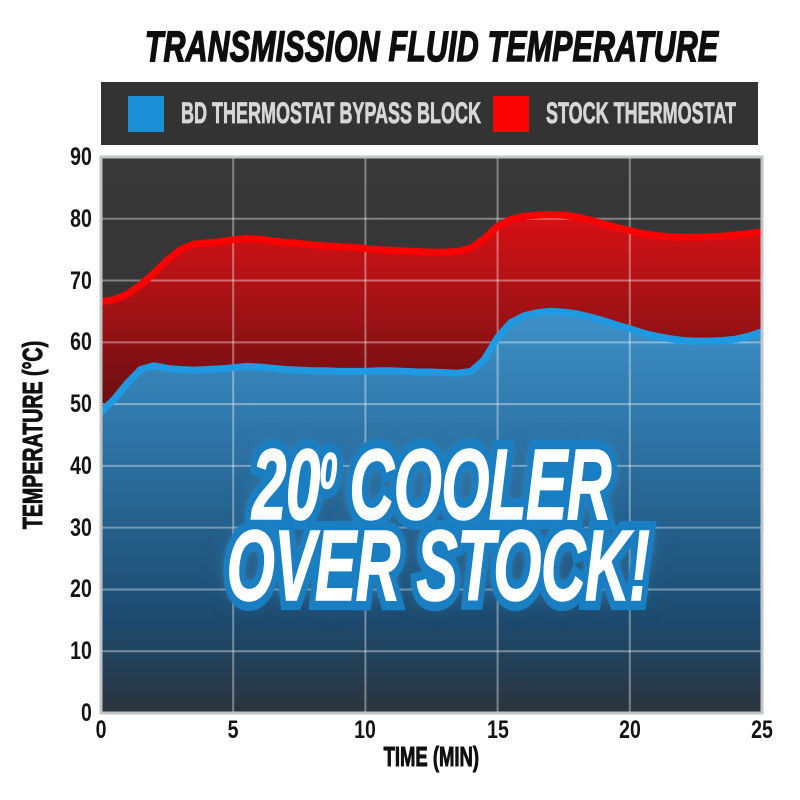  I want to click on legend-swatch-red, so click(511, 113).